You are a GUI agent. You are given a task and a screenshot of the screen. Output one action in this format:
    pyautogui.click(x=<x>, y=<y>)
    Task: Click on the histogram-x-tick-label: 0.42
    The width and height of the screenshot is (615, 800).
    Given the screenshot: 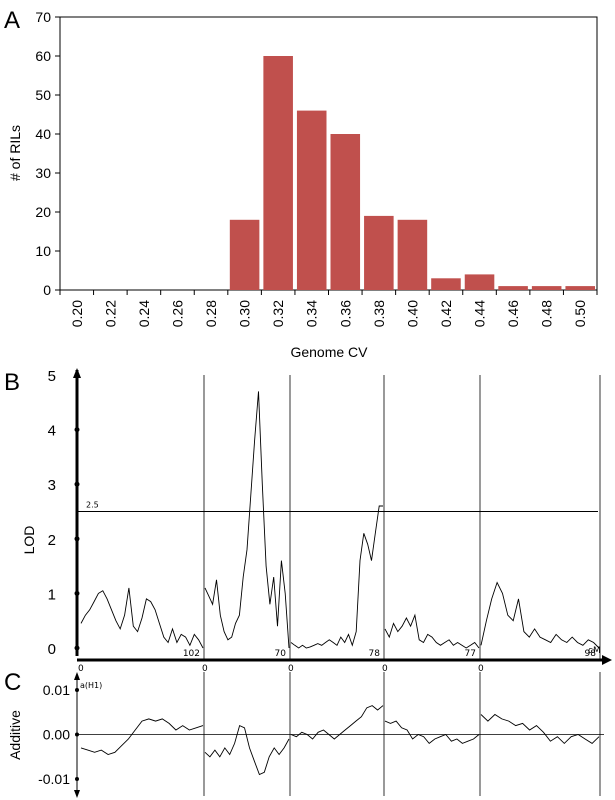 What is the action you would take?
    pyautogui.click(x=446, y=313)
    